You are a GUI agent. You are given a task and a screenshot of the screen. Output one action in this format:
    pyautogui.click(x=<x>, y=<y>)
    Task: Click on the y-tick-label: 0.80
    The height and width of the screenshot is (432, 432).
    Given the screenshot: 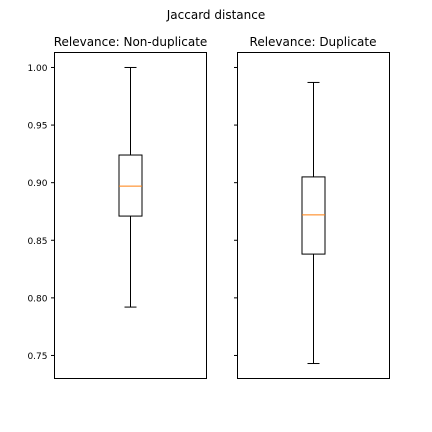 What is the action you would take?
    pyautogui.click(x=37, y=299)
    